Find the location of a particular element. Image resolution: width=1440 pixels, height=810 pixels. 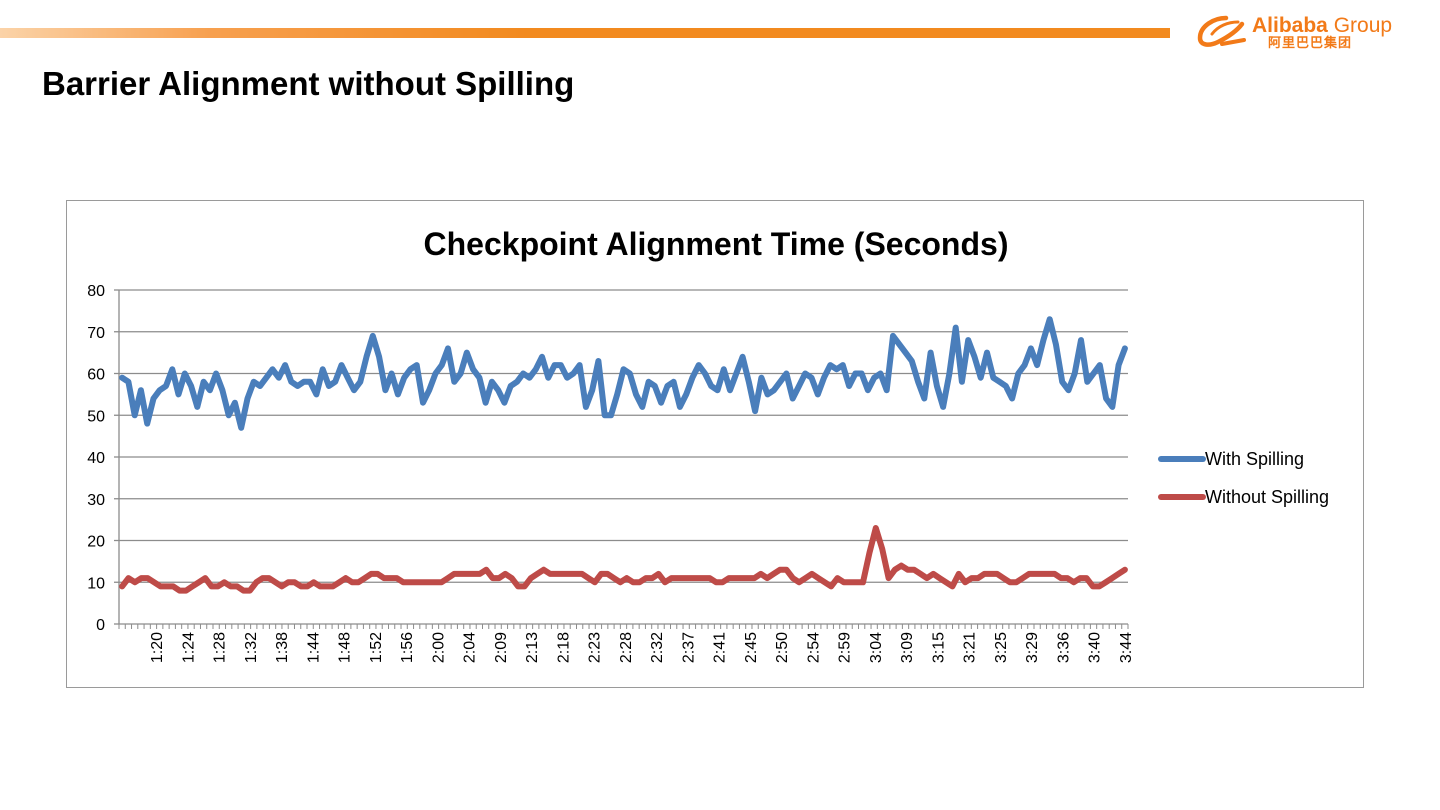

page-title: Barrier Alignment without Spilling is located at coordinates (308, 83).